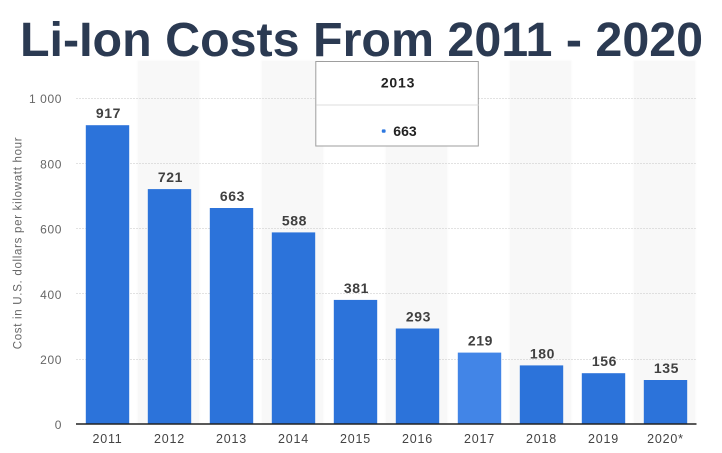 Image resolution: width=722 pixels, height=453 pixels. I want to click on svg-text: 2020*, so click(665, 439).